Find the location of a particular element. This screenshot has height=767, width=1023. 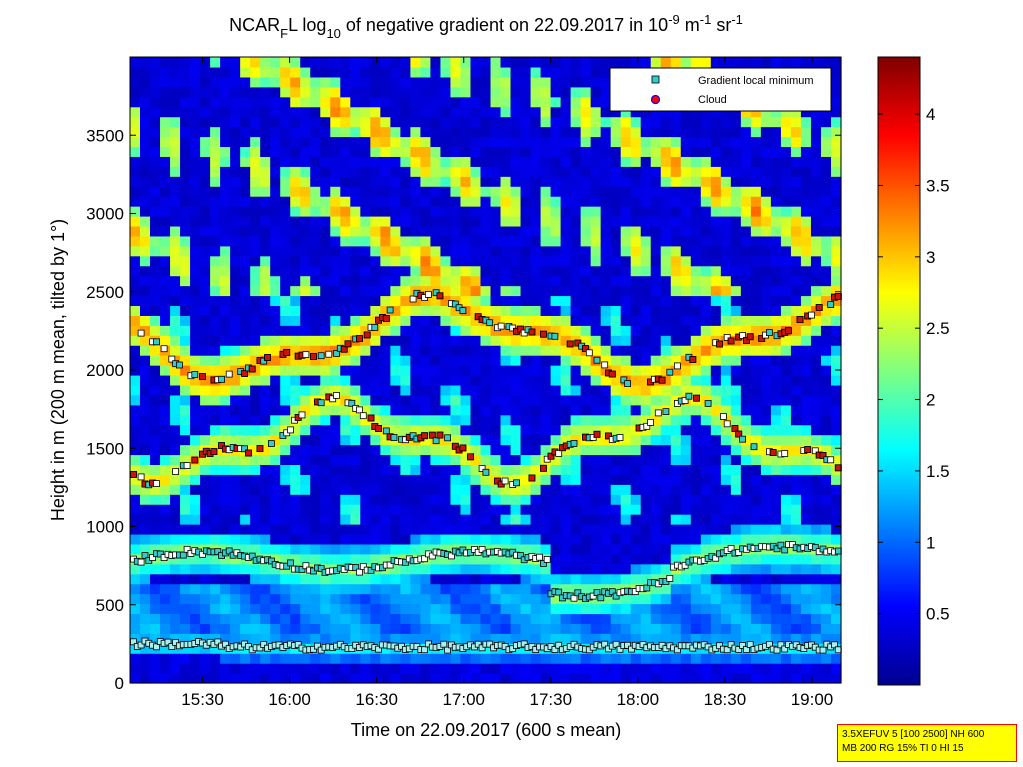

cloud-marker is located at coordinates (608, 436).